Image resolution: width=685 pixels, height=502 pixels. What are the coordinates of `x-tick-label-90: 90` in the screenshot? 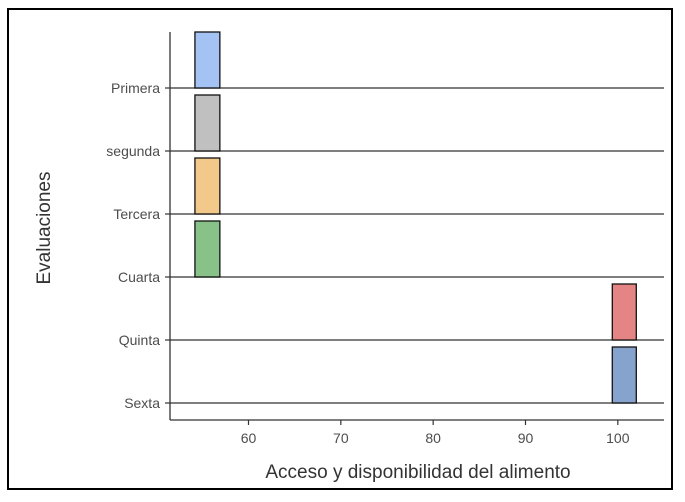 It's located at (526, 438).